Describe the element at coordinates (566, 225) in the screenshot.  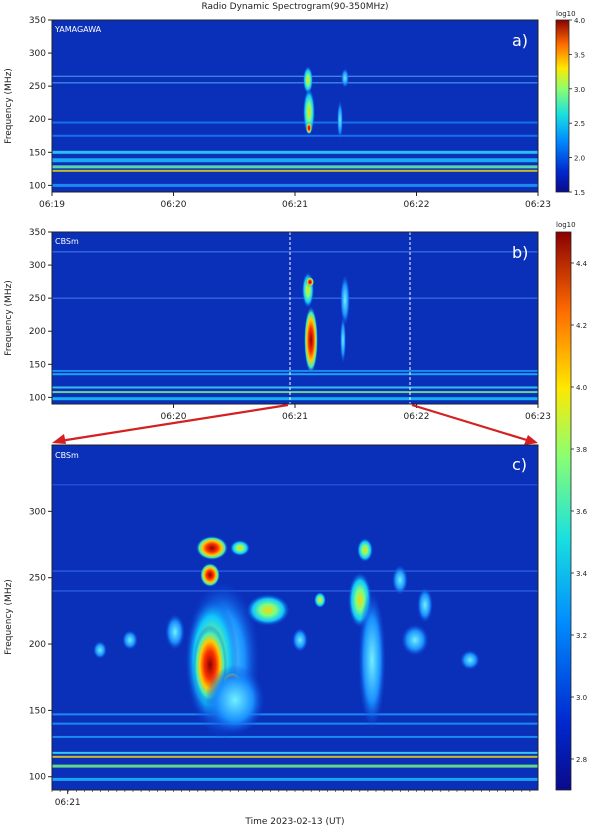
I see `panel-b-colorbar-label: log10` at that location.